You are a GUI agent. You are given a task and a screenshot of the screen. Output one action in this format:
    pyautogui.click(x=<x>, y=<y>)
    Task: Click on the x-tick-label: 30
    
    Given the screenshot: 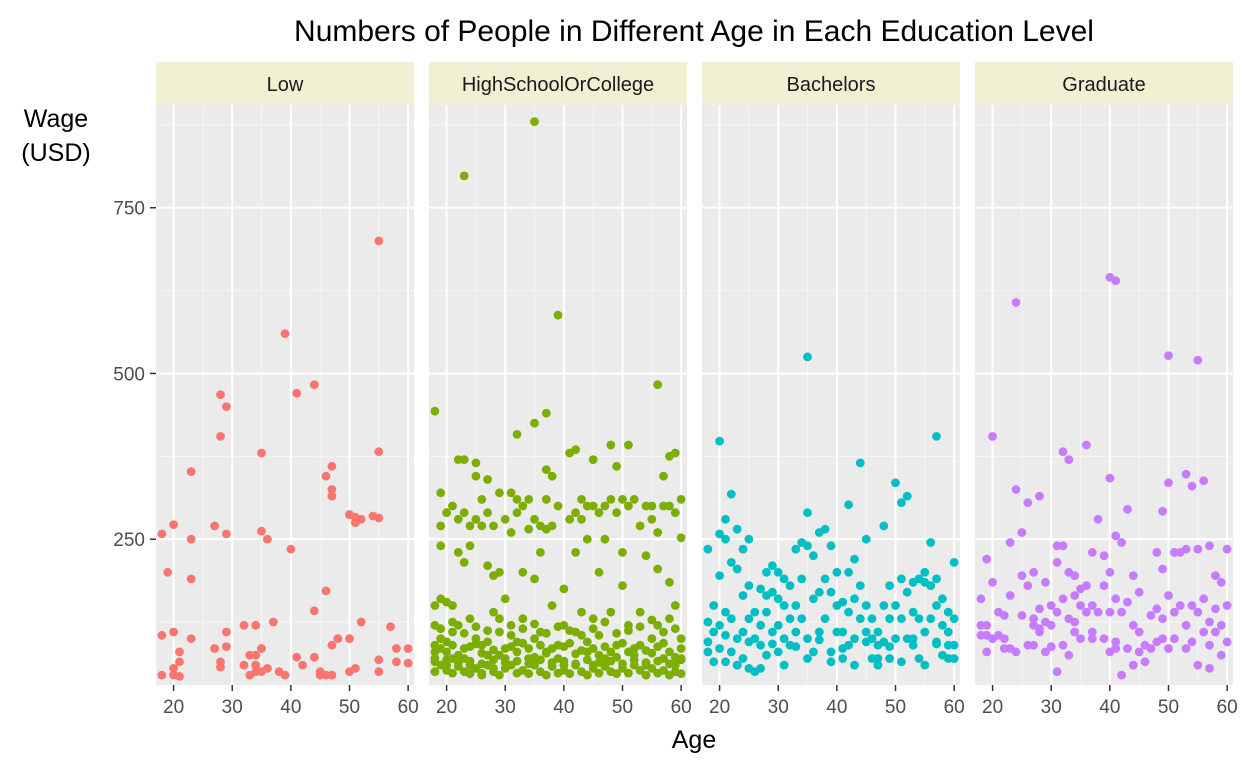 What is the action you would take?
    pyautogui.click(x=778, y=707)
    